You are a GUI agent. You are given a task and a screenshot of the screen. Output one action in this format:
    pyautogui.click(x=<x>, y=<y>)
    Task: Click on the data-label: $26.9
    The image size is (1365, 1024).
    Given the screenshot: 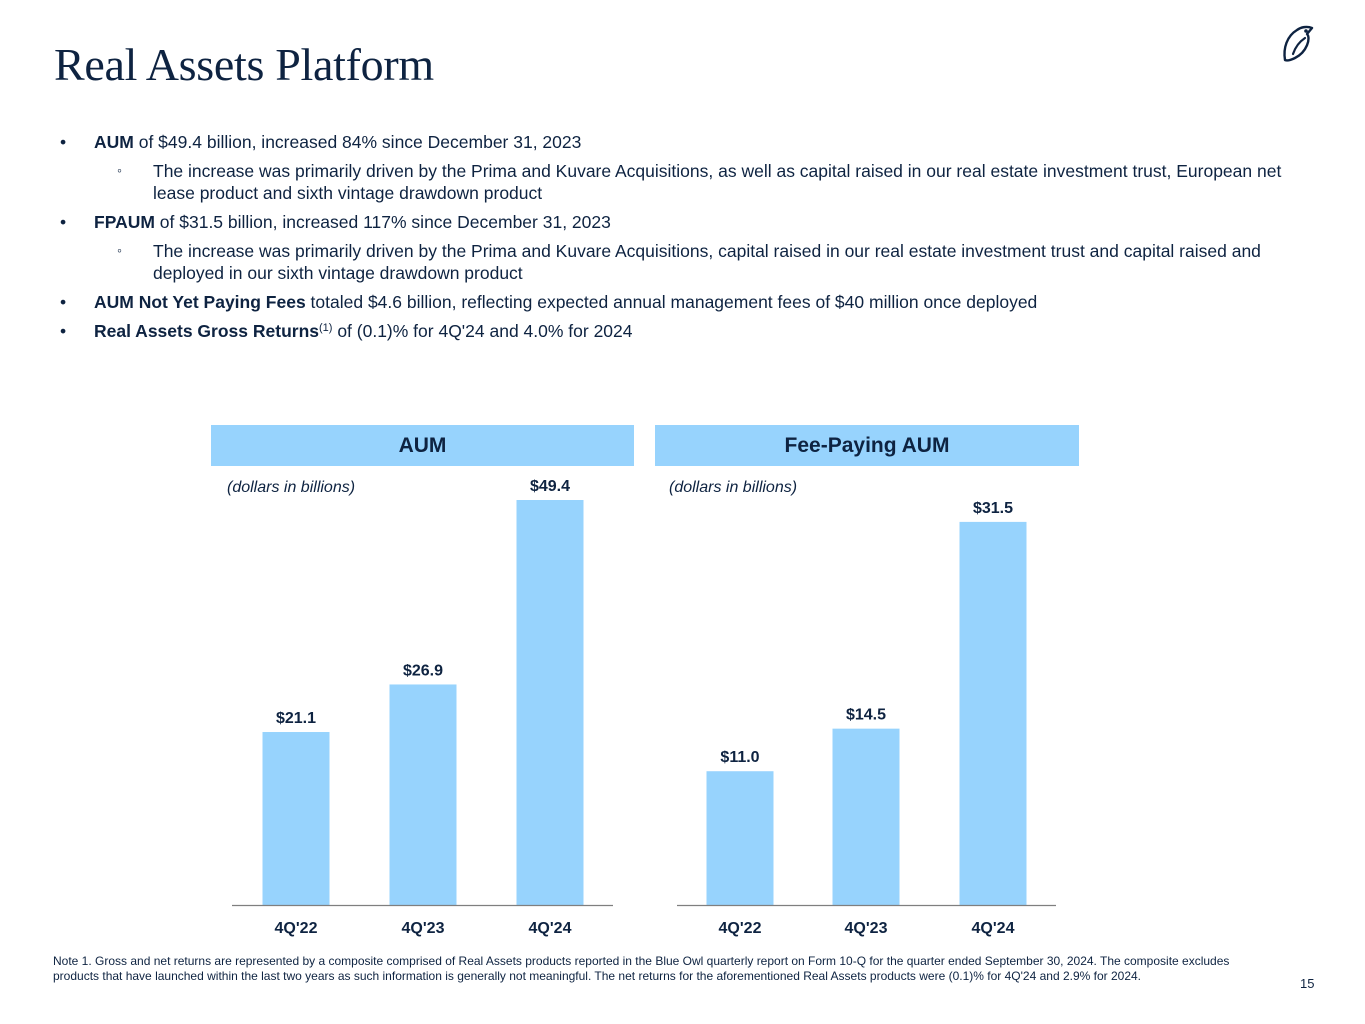 What is the action you would take?
    pyautogui.click(x=423, y=670)
    